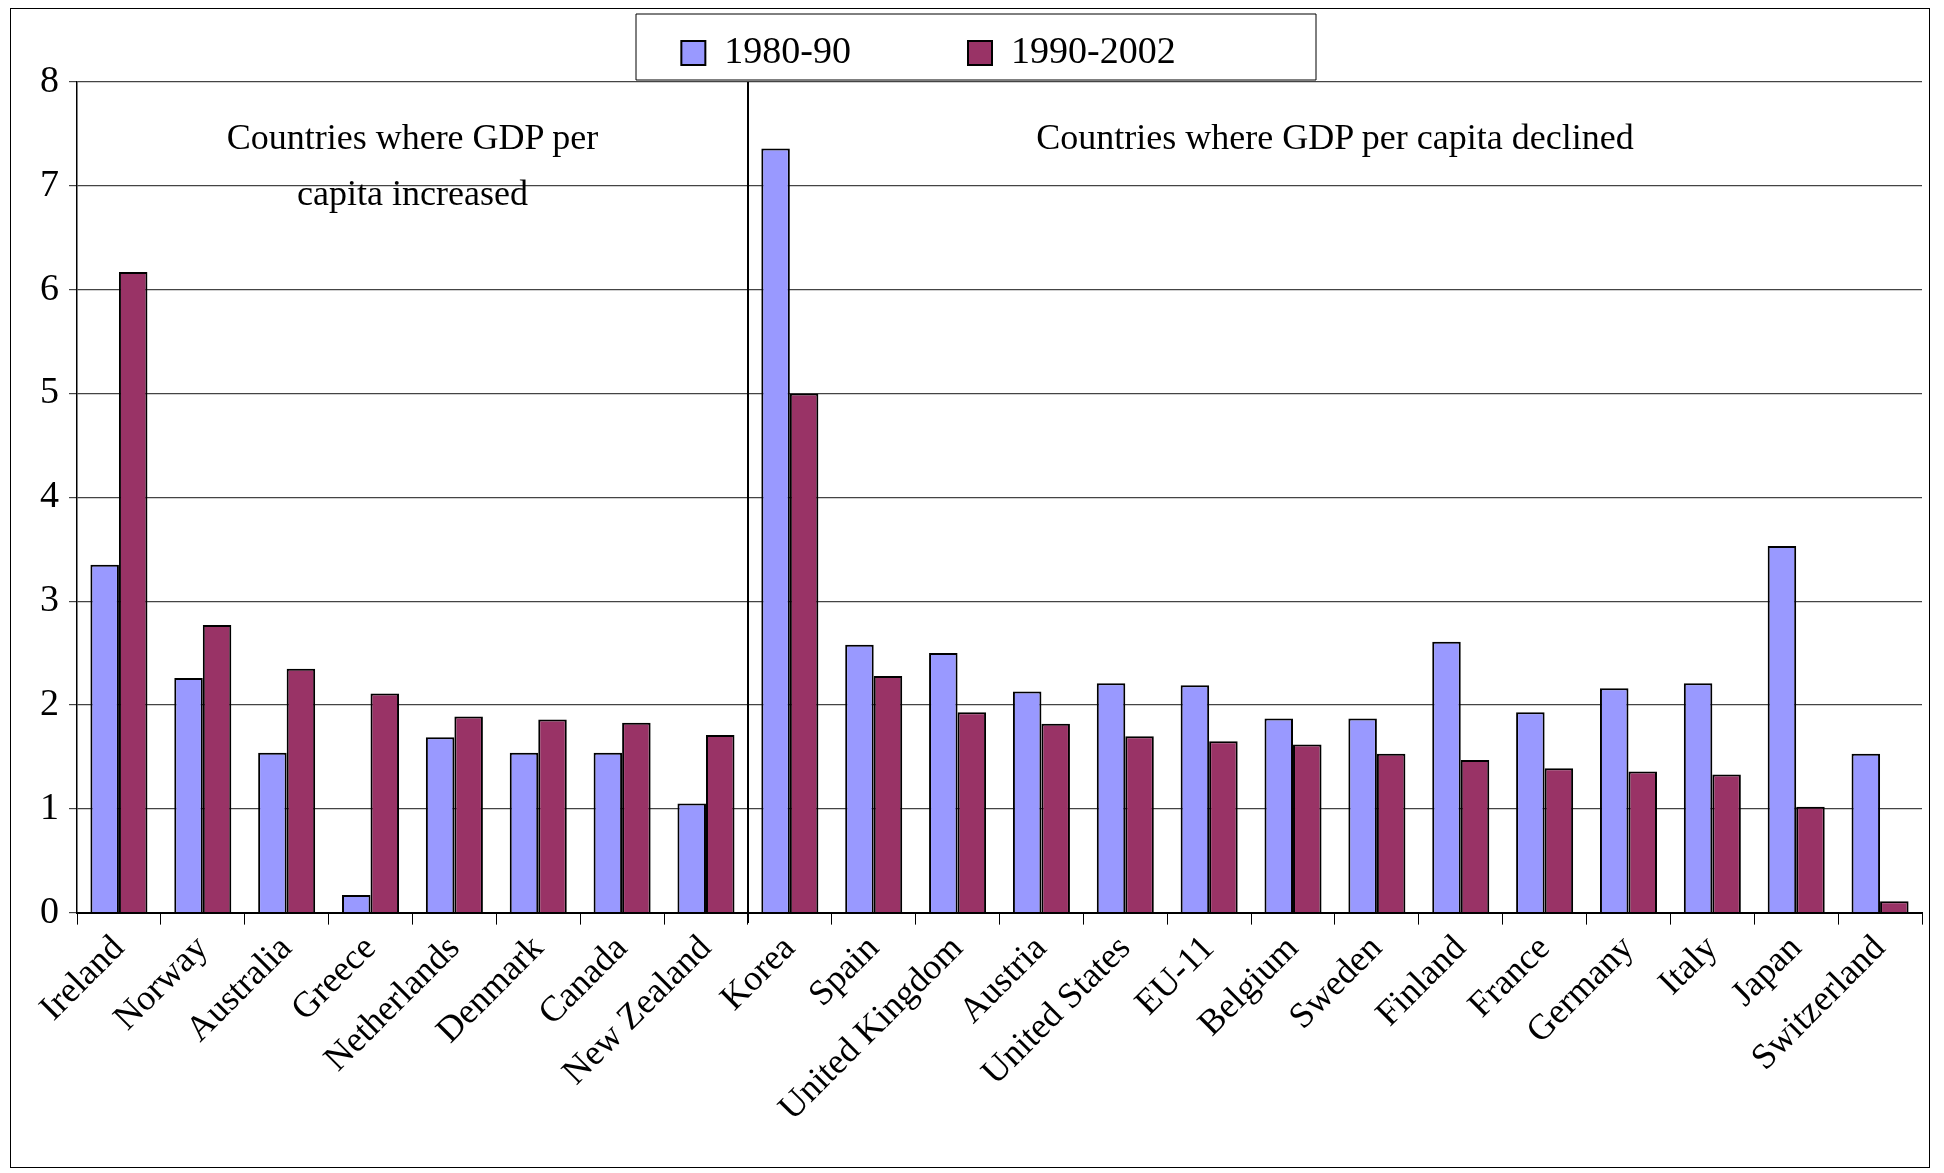 Image resolution: width=1944 pixels, height=1173 pixels. What do you see at coordinates (49, 701) in the screenshot?
I see `y-tick-label: 2` at bounding box center [49, 701].